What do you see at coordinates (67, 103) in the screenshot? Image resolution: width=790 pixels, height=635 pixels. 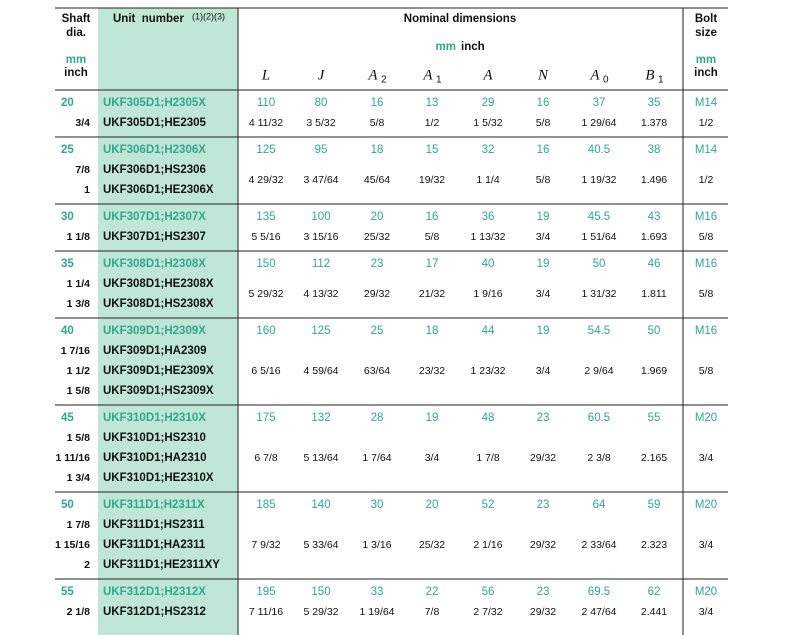 I see `shaft-mm: 20` at bounding box center [67, 103].